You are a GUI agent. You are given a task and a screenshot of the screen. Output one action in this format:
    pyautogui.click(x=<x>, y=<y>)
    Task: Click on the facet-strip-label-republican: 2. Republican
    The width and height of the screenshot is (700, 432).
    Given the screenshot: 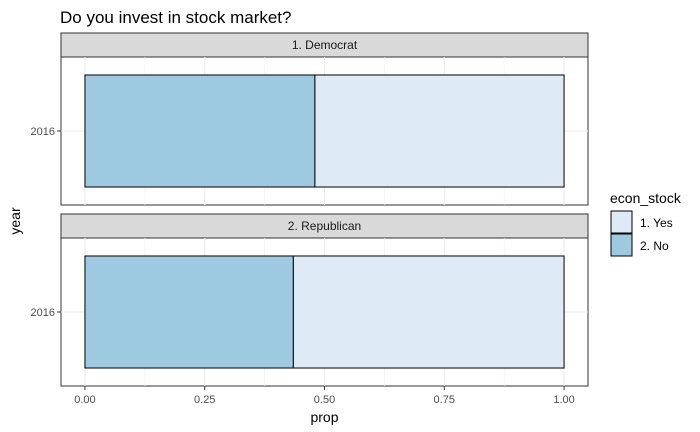 What is the action you would take?
    pyautogui.click(x=324, y=226)
    